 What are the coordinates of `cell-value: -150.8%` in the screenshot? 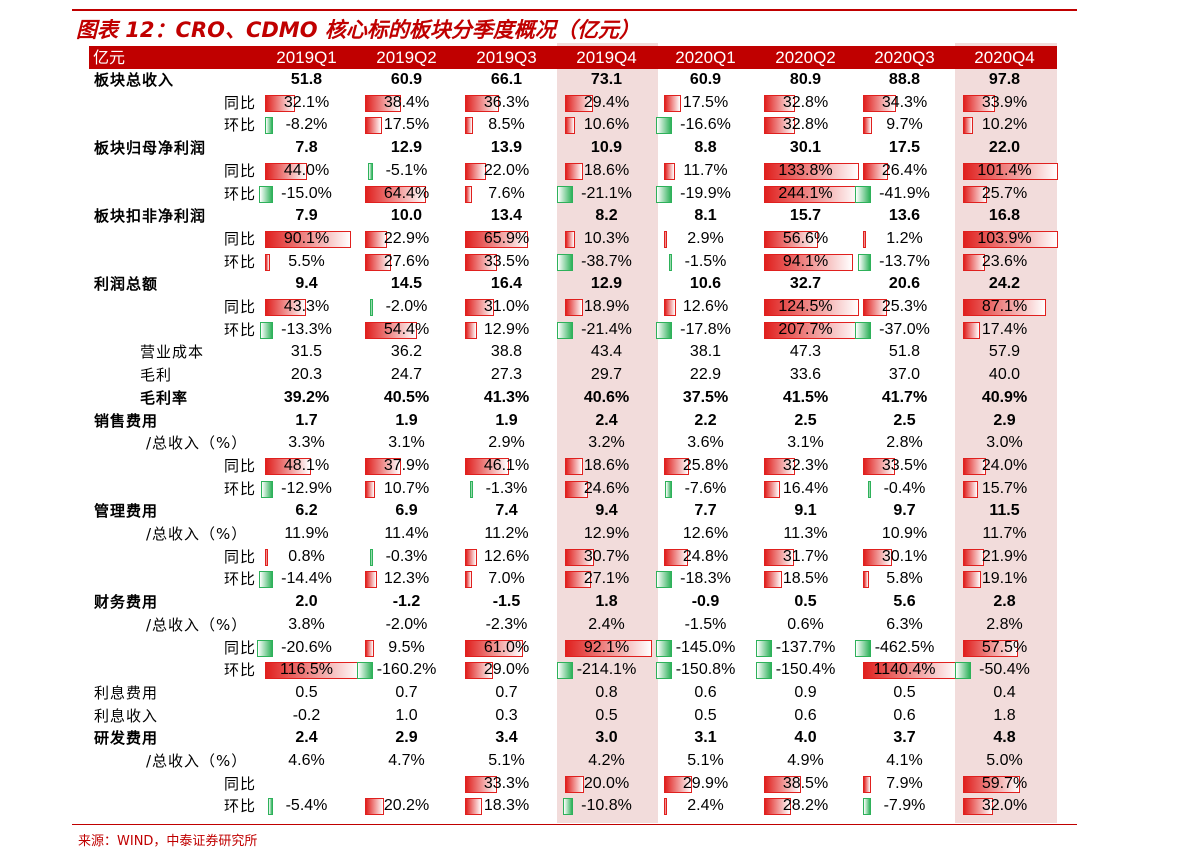 It's located at (705, 670).